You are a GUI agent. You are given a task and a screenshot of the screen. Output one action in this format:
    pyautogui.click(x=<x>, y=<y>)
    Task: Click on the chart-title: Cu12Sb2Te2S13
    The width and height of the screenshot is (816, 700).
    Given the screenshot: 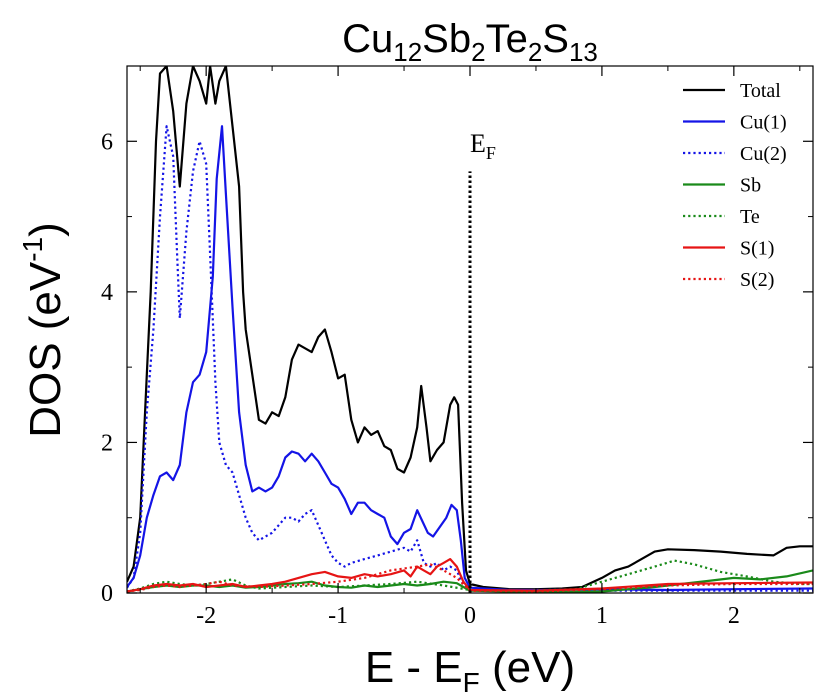 What is the action you would take?
    pyautogui.click(x=470, y=42)
    